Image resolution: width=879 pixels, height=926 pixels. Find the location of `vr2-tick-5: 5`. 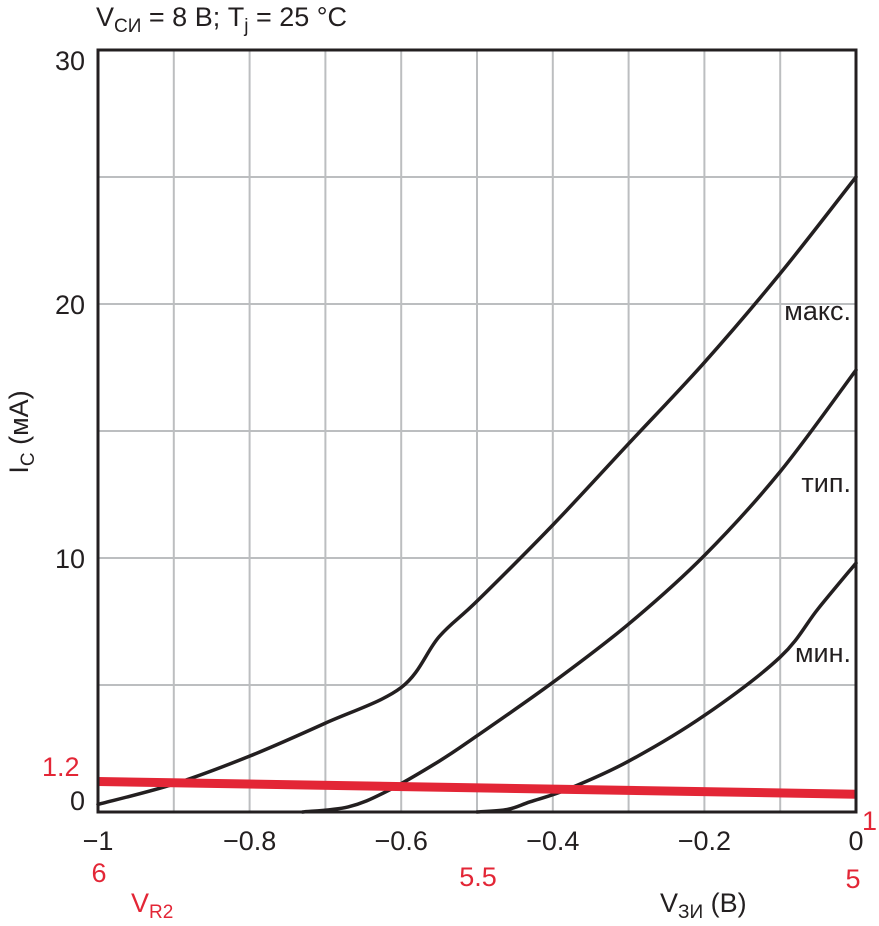

vr2-tick-5: 5 is located at coordinates (852, 879).